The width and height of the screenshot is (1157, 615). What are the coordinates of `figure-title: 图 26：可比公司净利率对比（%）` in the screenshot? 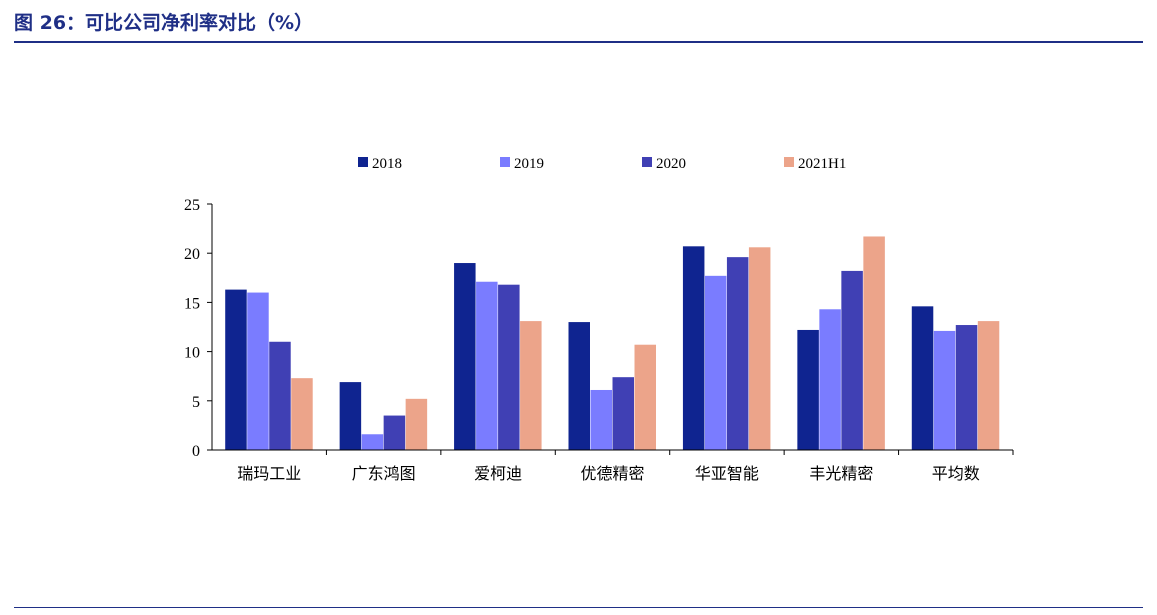 It's located at (164, 23).